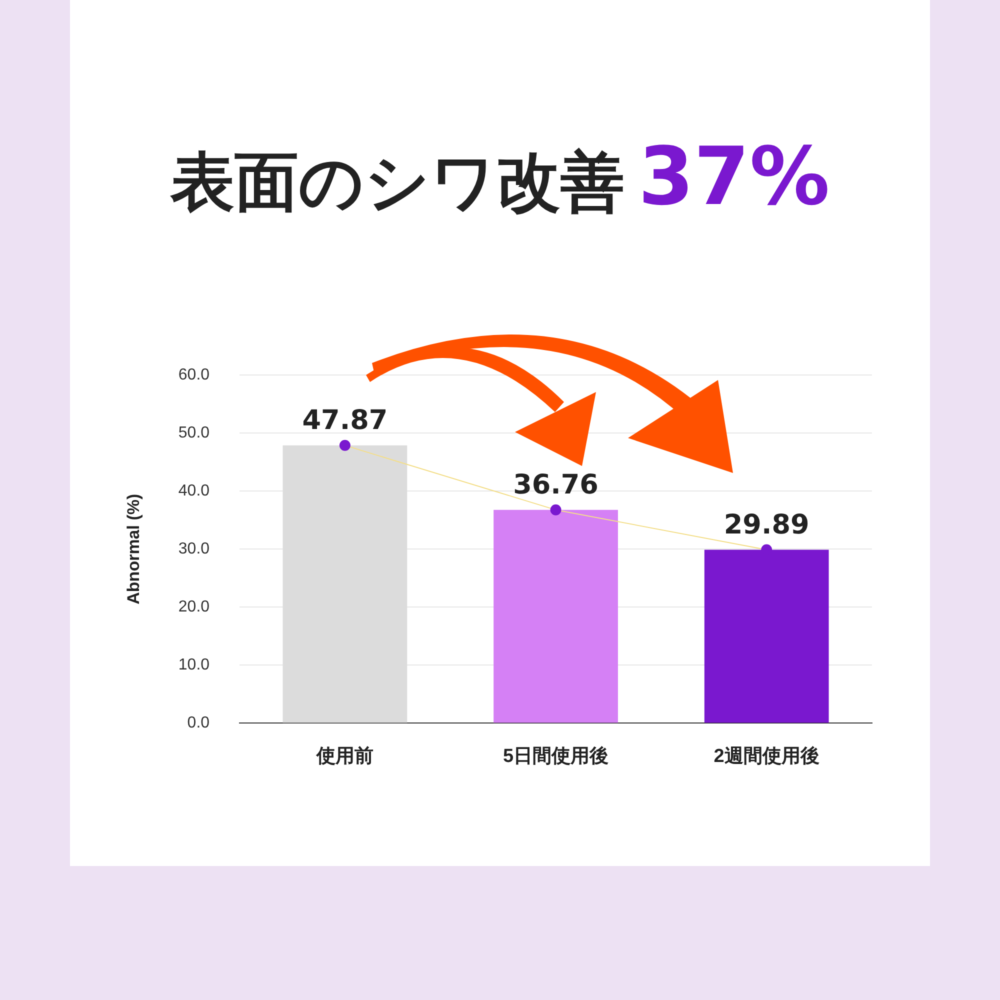 This screenshot has width=1000, height=1000. I want to click on data-label: 29.89, so click(767, 524).